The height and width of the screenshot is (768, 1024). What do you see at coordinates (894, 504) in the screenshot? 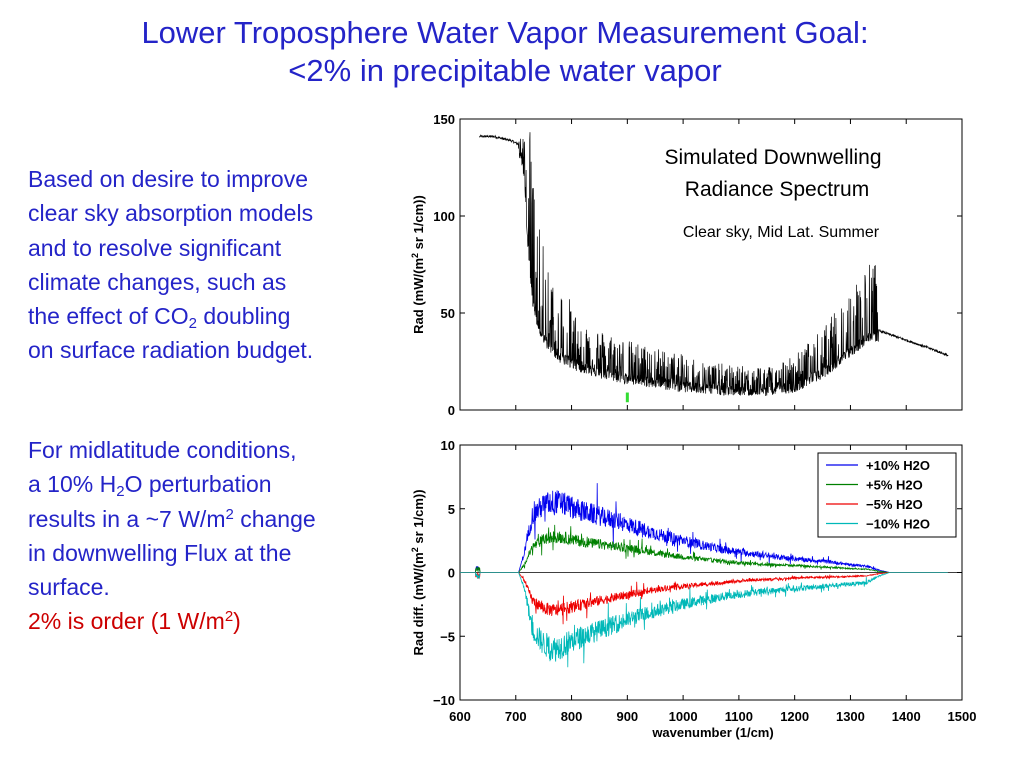
I see `legend-label: −5% H2O` at bounding box center [894, 504].